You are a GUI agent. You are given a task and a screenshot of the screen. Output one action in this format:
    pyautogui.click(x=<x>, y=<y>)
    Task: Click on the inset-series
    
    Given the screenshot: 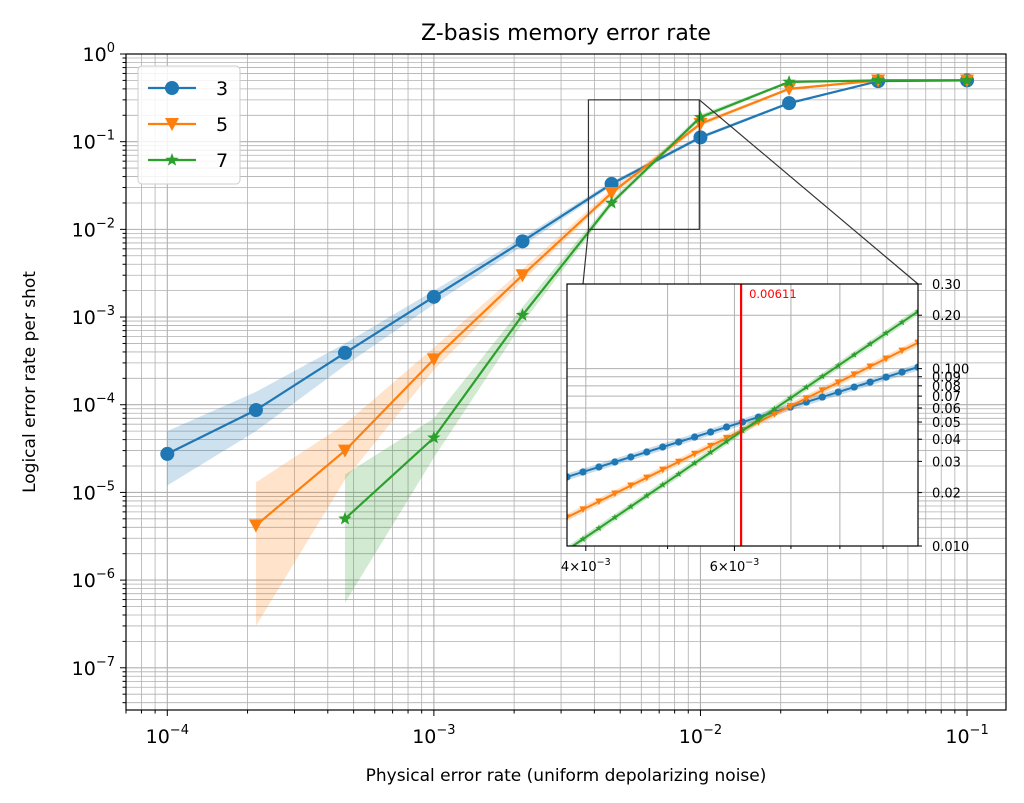 What is the action you would take?
    pyautogui.click(x=741, y=430)
    